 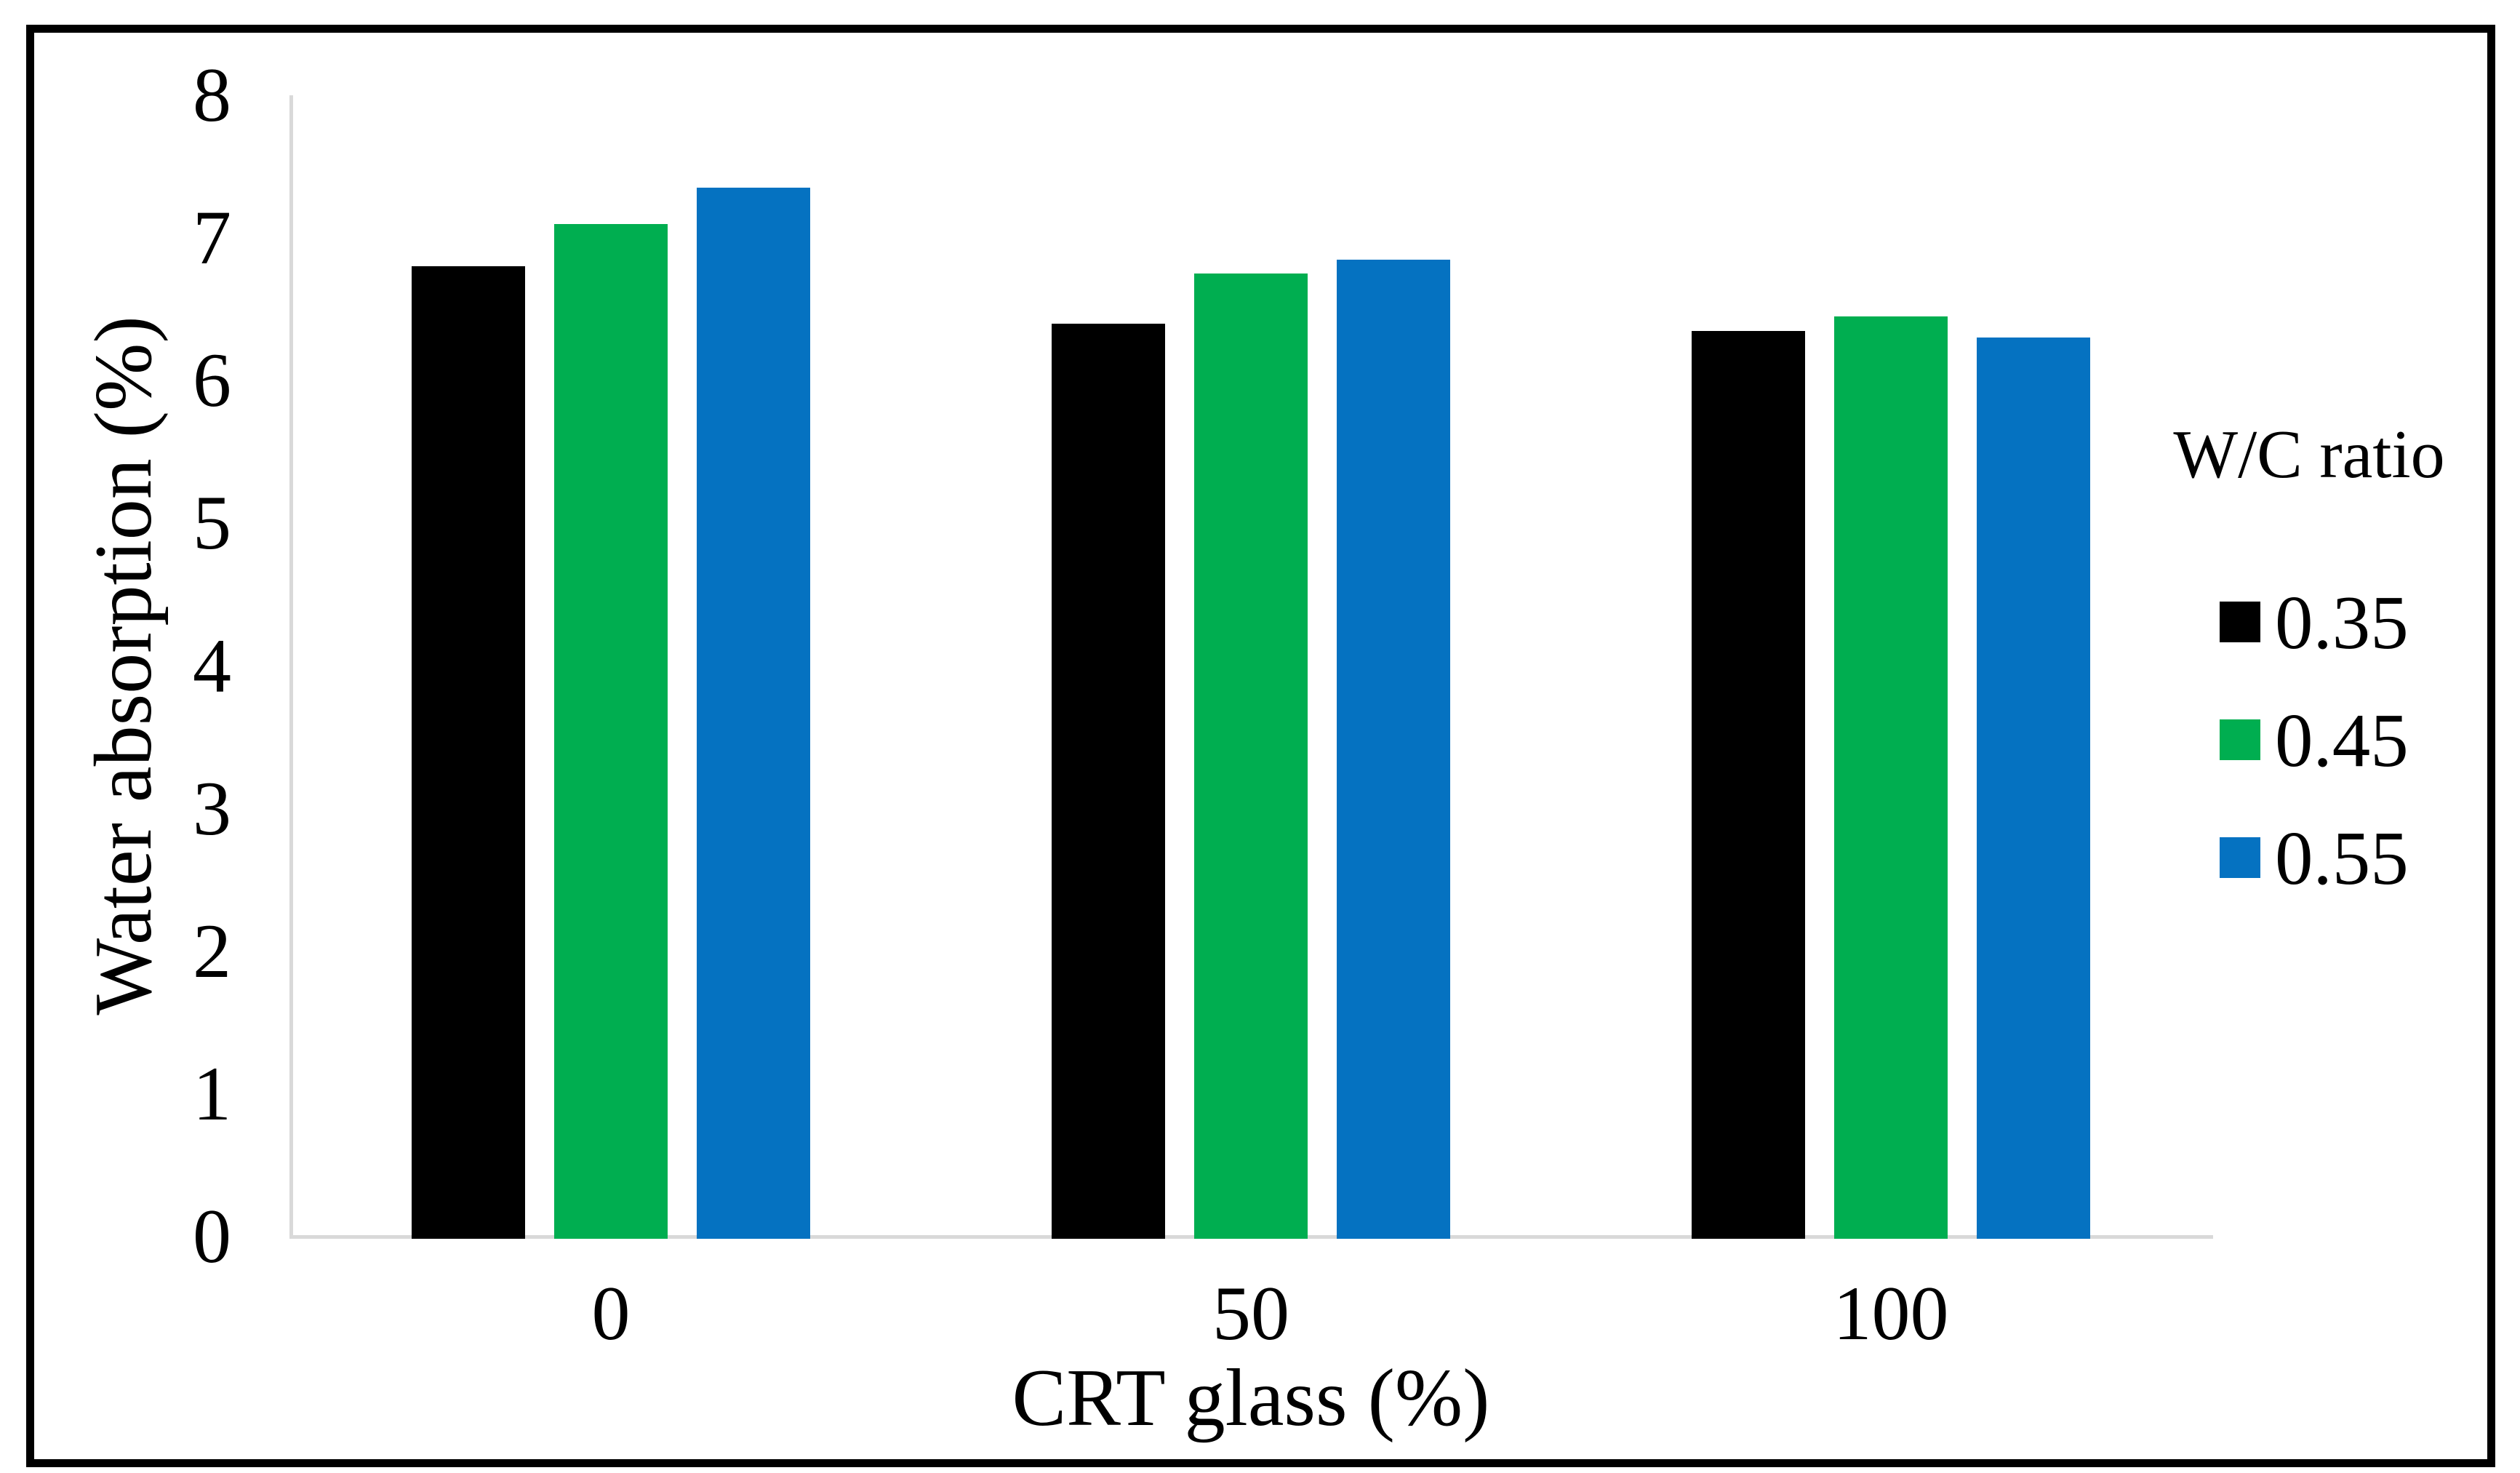 I want to click on legend-item-0.35: 0.35, so click(x=2314, y=621).